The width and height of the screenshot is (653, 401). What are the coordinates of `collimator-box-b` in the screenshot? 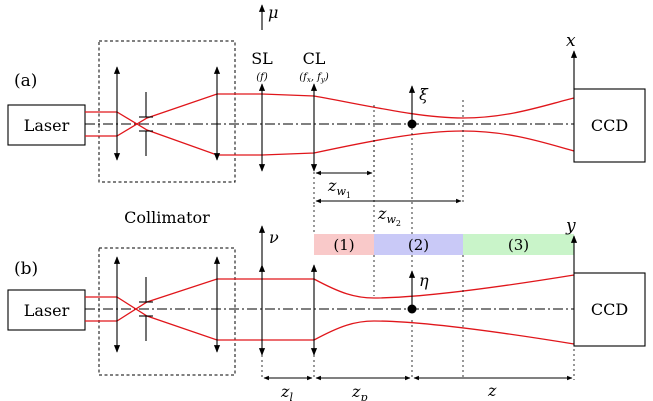 It's located at (167, 311).